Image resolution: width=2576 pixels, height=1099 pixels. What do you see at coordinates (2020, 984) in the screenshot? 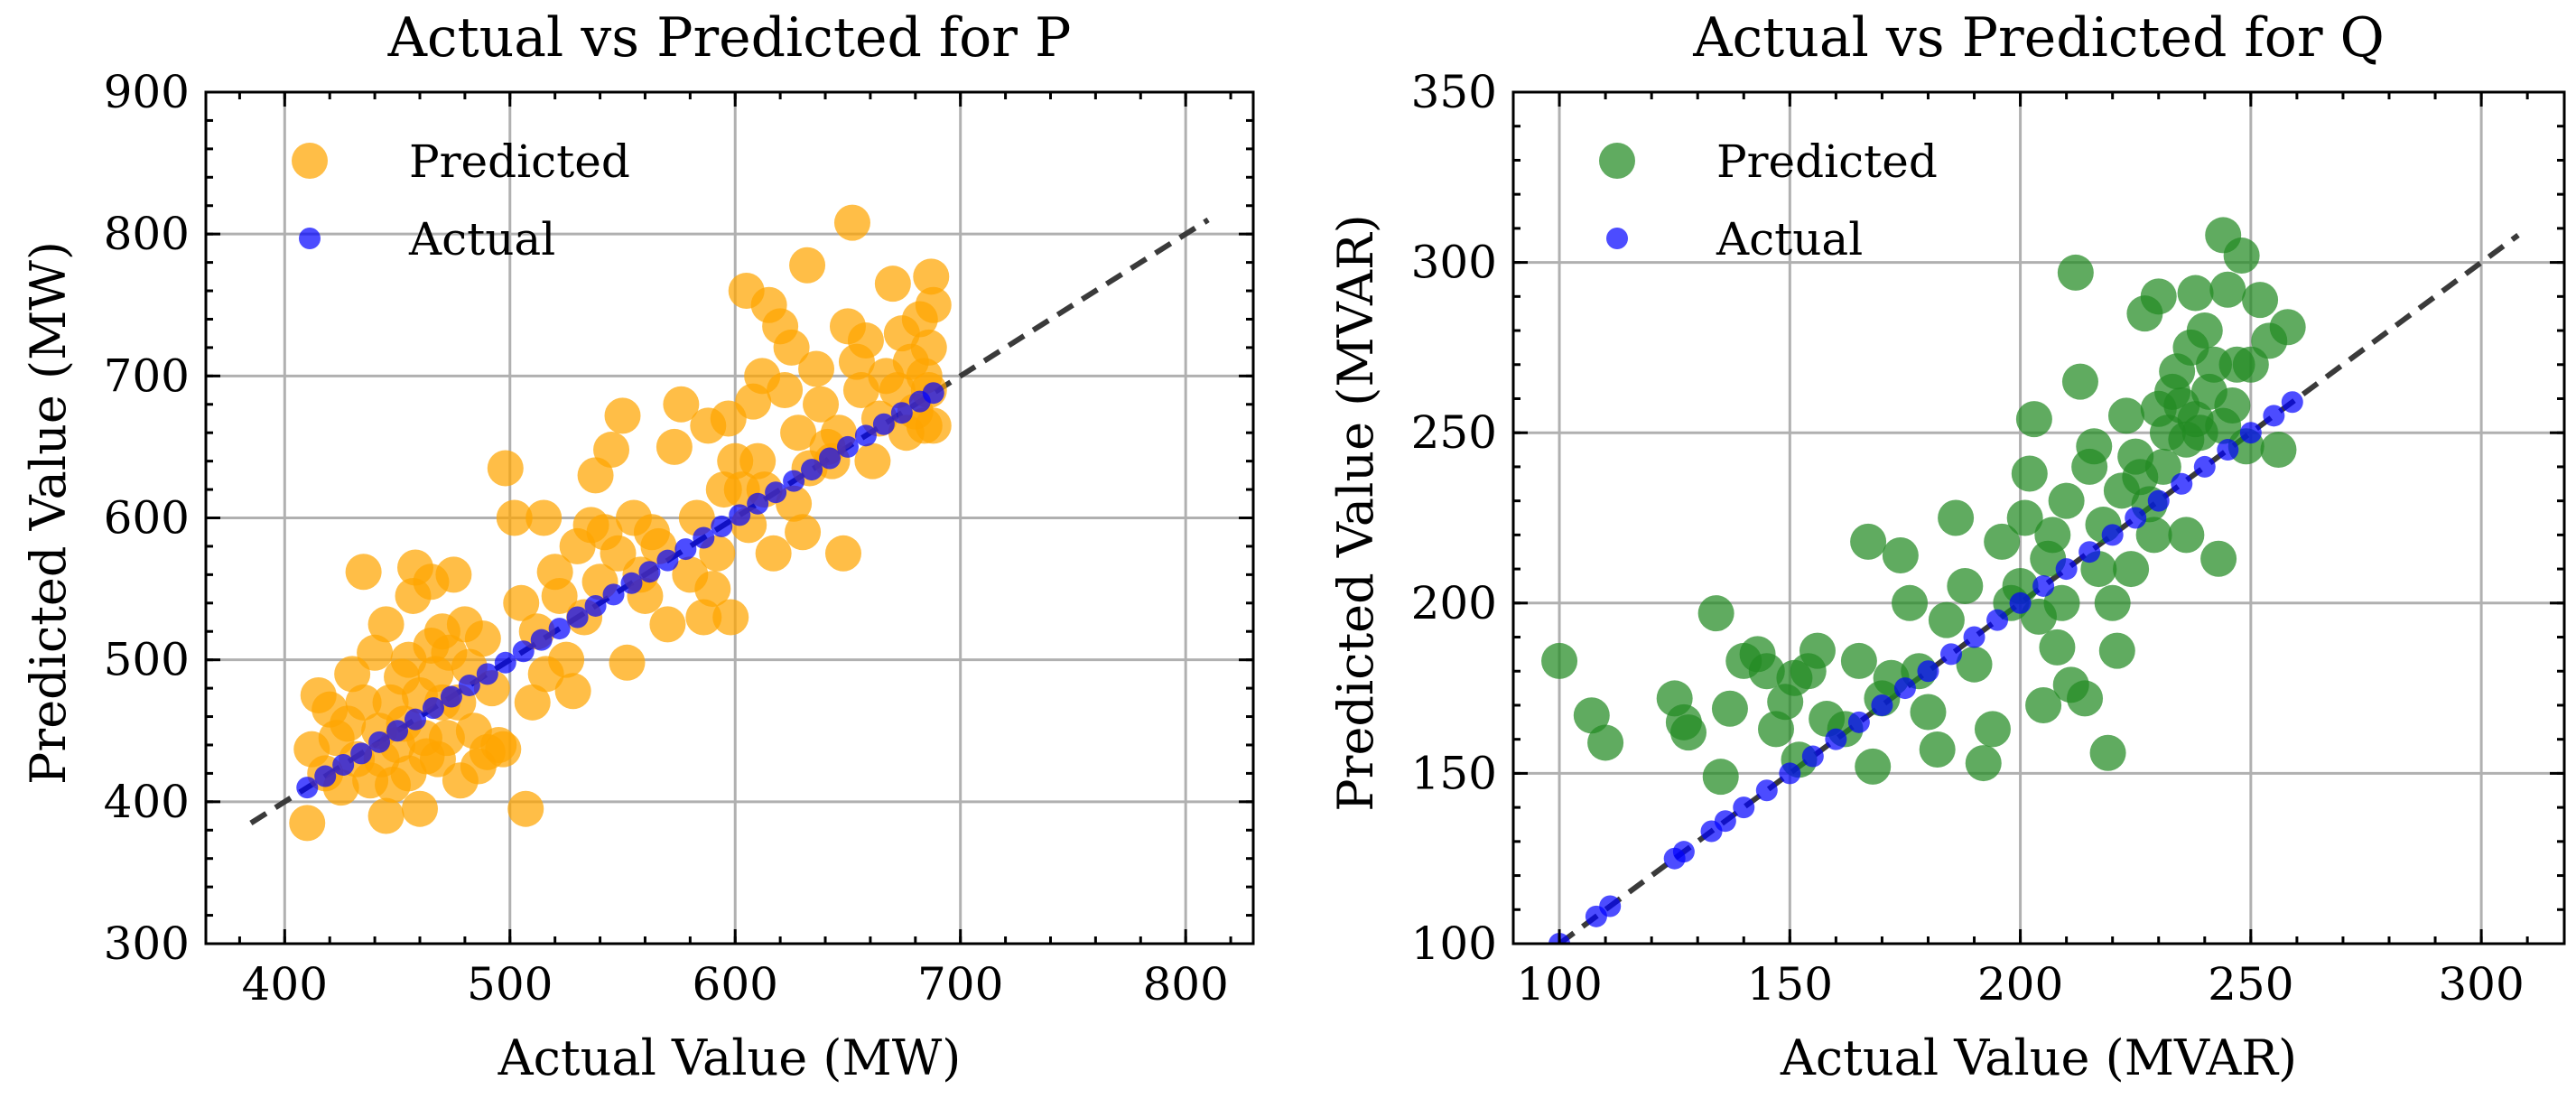
I see `x-tick-label: 200` at bounding box center [2020, 984].